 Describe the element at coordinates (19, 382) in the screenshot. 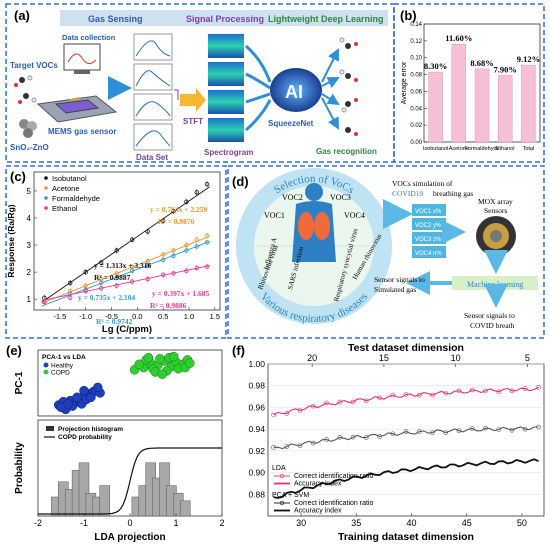

I see `pc1-axis-label: PC-1` at that location.